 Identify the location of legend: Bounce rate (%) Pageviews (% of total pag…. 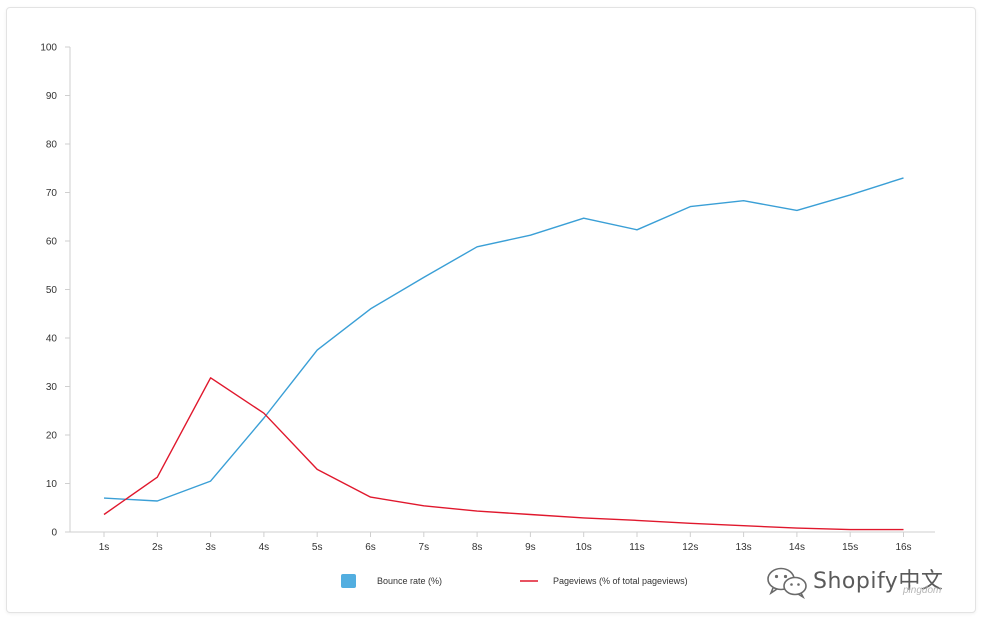
(514, 581).